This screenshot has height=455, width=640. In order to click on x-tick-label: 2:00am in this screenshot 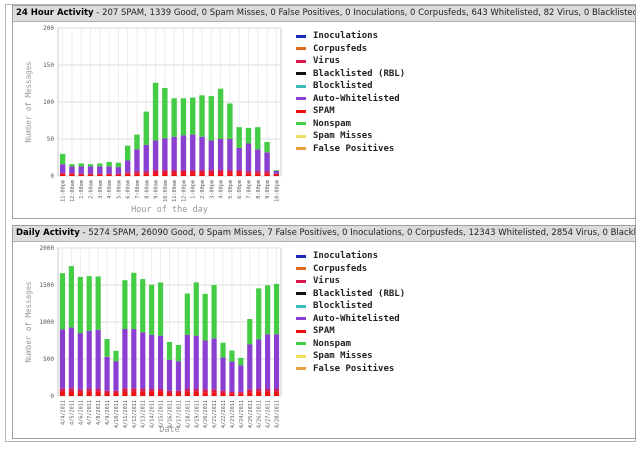, I will do `click(92, 189)`.